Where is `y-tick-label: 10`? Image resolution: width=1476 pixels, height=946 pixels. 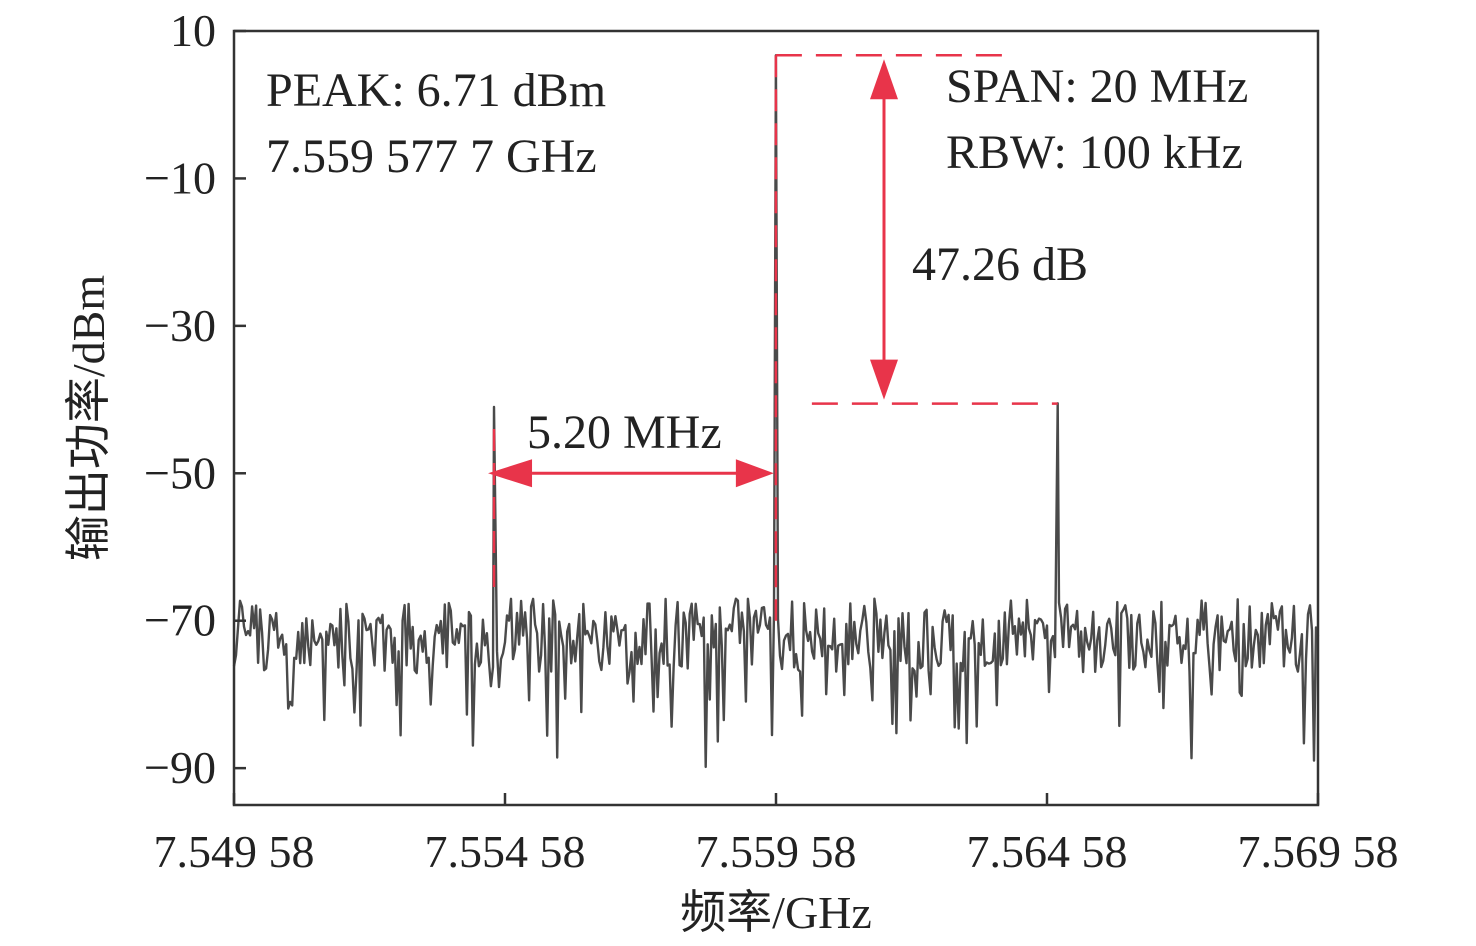 y-tick-label: 10 is located at coordinates (193, 30).